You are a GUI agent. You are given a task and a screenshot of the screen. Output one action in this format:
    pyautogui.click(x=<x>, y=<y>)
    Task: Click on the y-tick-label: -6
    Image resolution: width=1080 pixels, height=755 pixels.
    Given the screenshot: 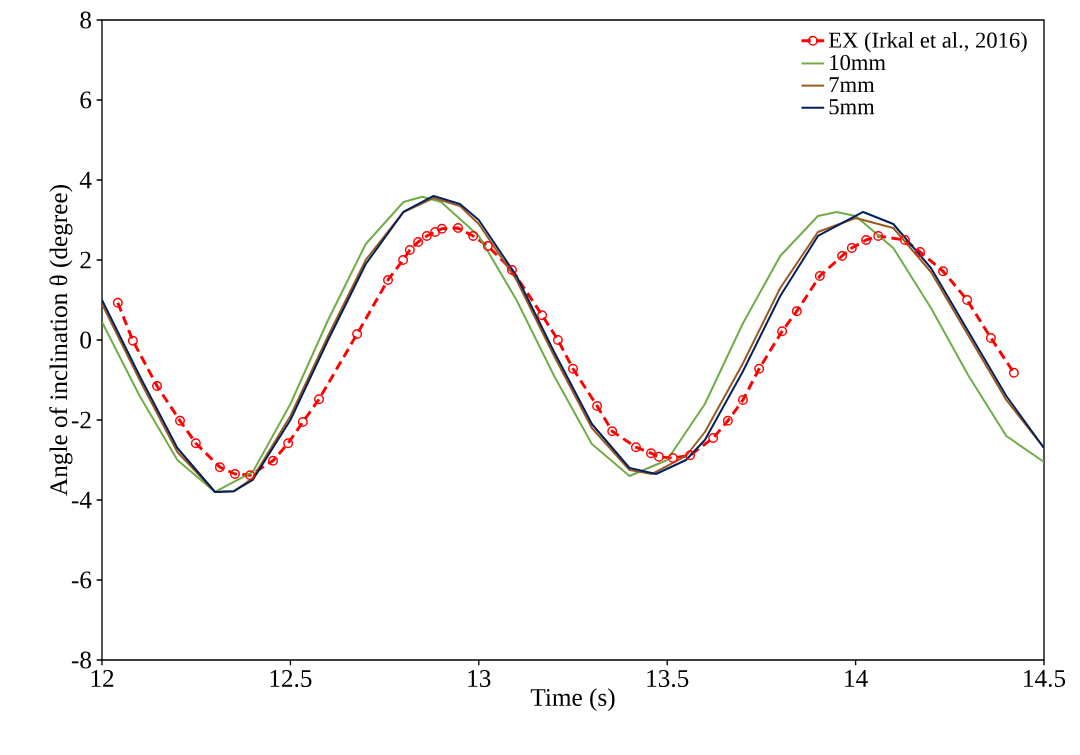 What is the action you would take?
    pyautogui.click(x=81, y=580)
    